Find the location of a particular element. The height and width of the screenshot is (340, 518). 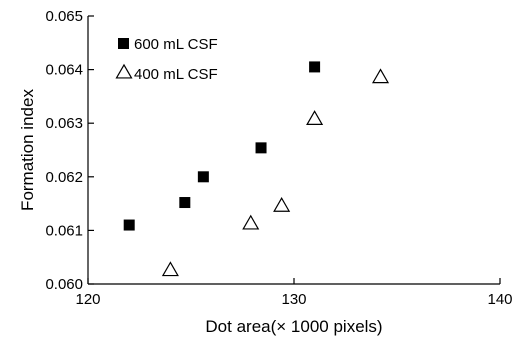

legend-marker-400ml is located at coordinates (124, 71).